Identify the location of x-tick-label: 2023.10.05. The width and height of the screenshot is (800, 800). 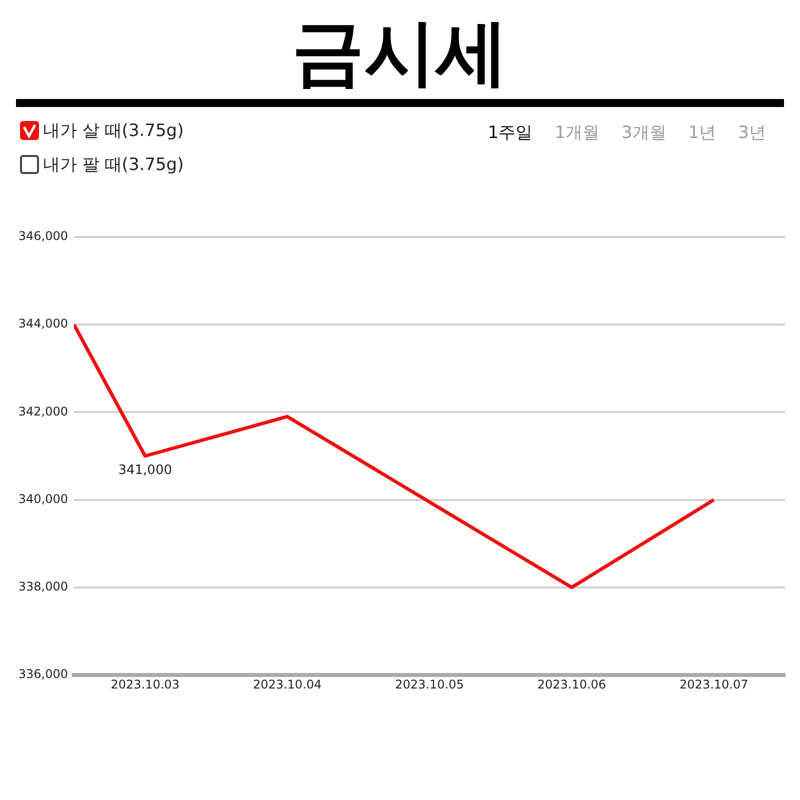
(429, 684).